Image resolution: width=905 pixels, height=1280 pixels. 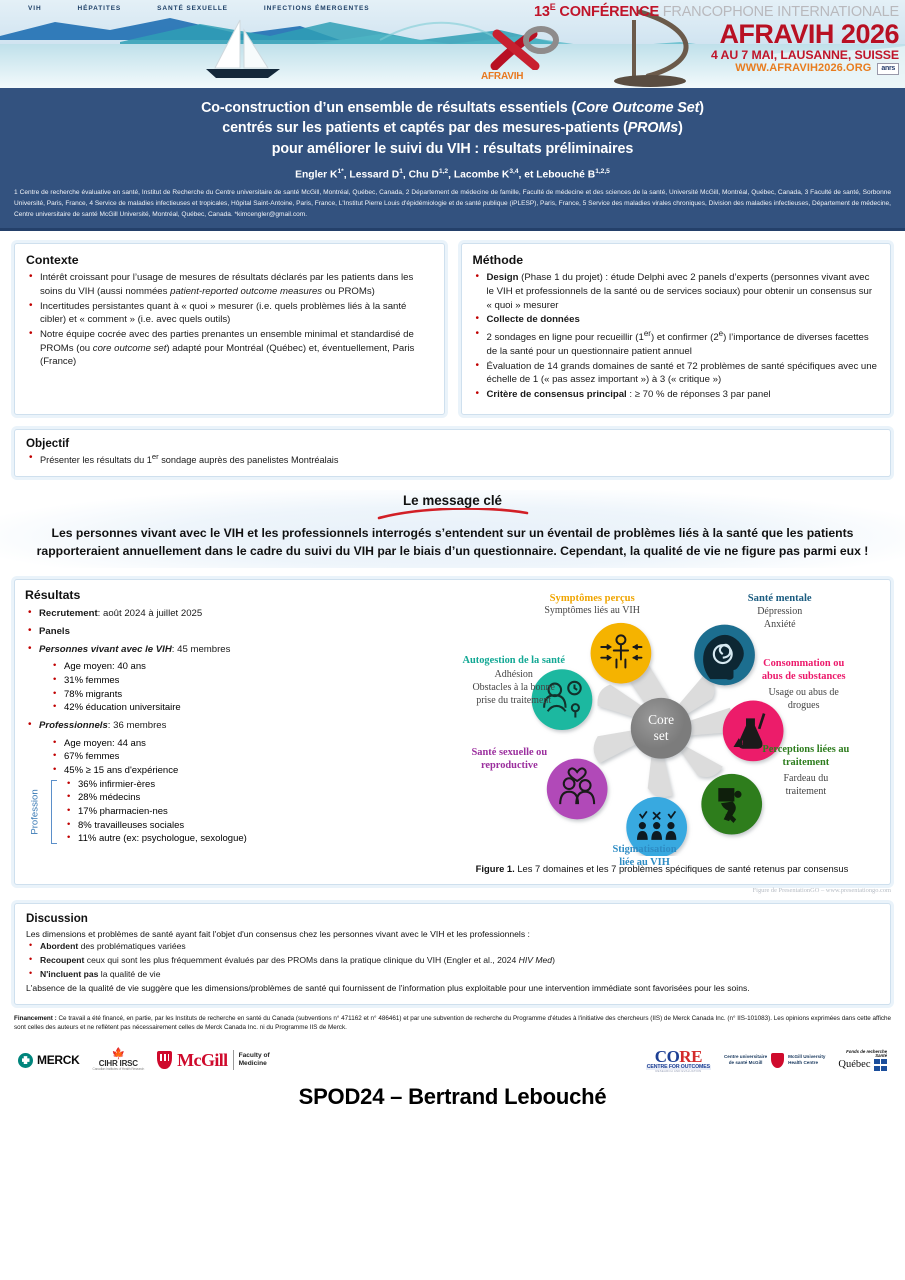 I want to click on core-wordmark: CORE, so click(x=678, y=1056).